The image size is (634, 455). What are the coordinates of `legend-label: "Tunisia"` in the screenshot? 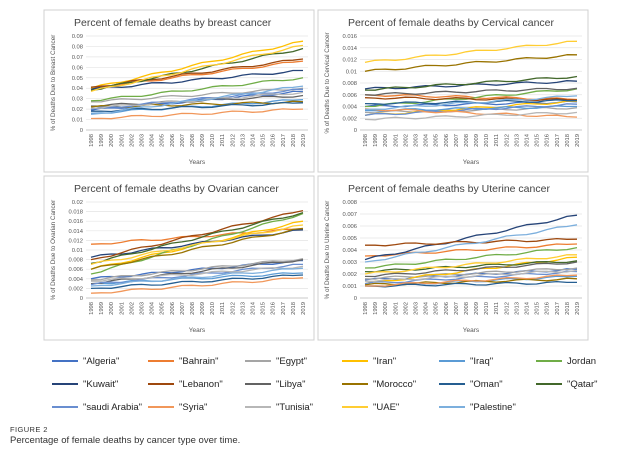 It's located at (295, 407).